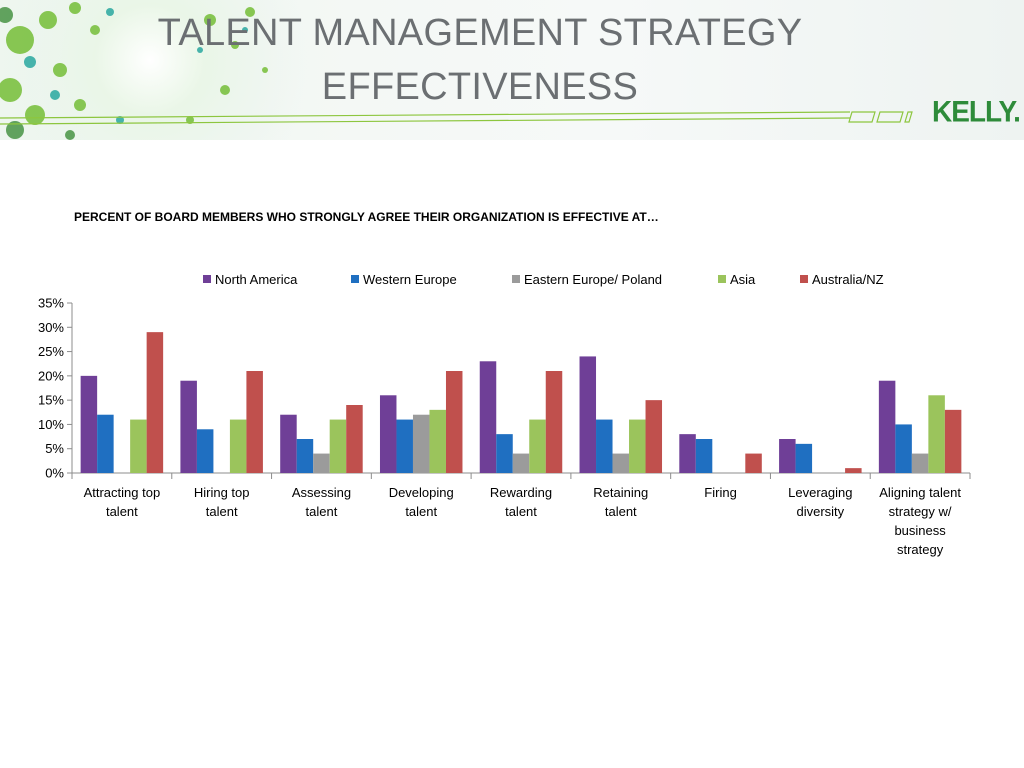 Image resolution: width=1024 pixels, height=768 pixels. Describe the element at coordinates (820, 492) in the screenshot. I see `category-label: Leveraging` at that location.